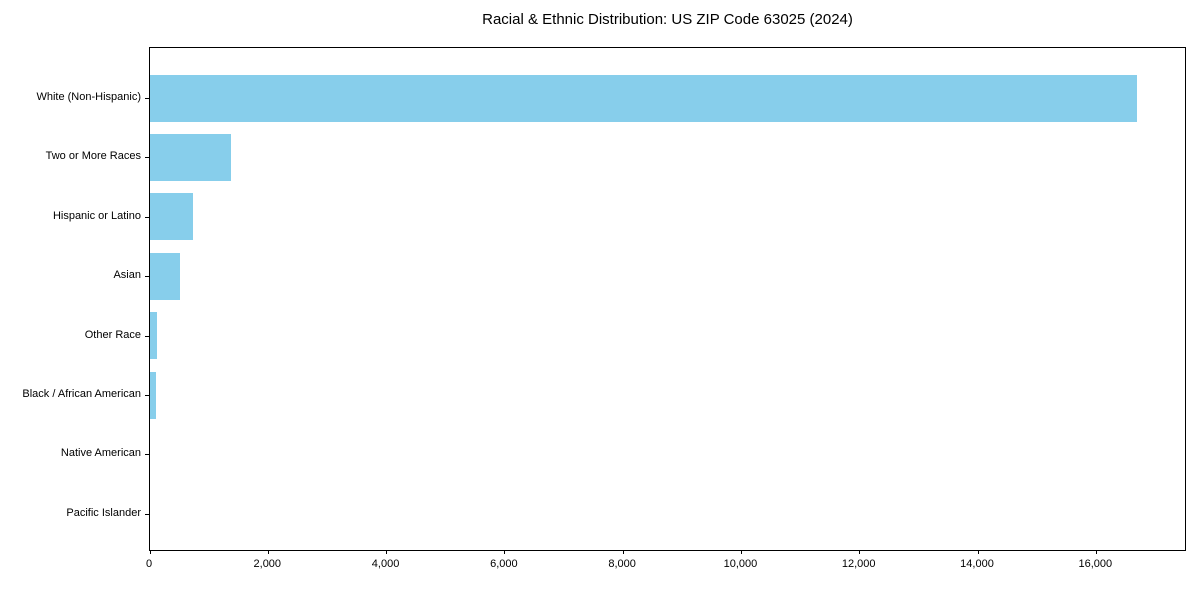 The height and width of the screenshot is (600, 1200). I want to click on y-tick-label: Pacific Islander, so click(103, 512).